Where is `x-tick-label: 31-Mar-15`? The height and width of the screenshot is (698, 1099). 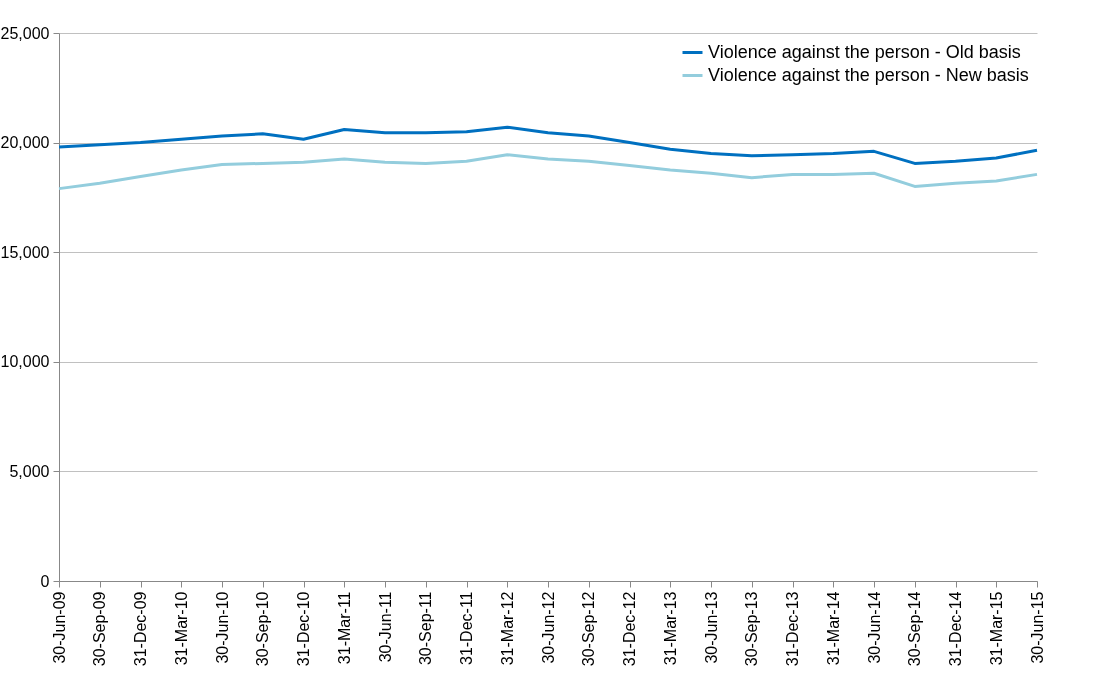
x-tick-label: 31-Mar-15 is located at coordinates (996, 628).